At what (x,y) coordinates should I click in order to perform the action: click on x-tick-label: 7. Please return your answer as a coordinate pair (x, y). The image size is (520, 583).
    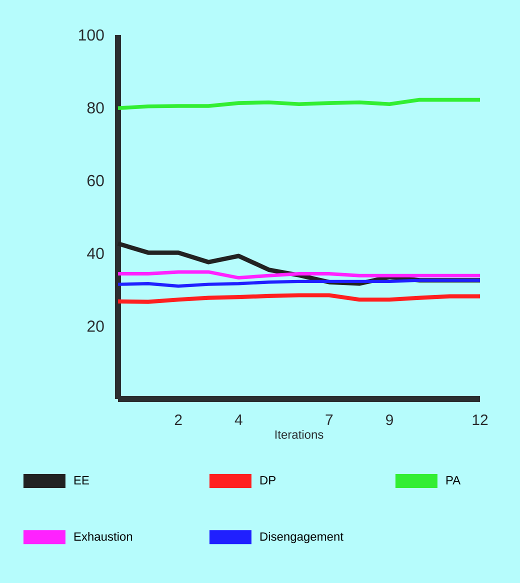
    Looking at the image, I should click on (329, 419).